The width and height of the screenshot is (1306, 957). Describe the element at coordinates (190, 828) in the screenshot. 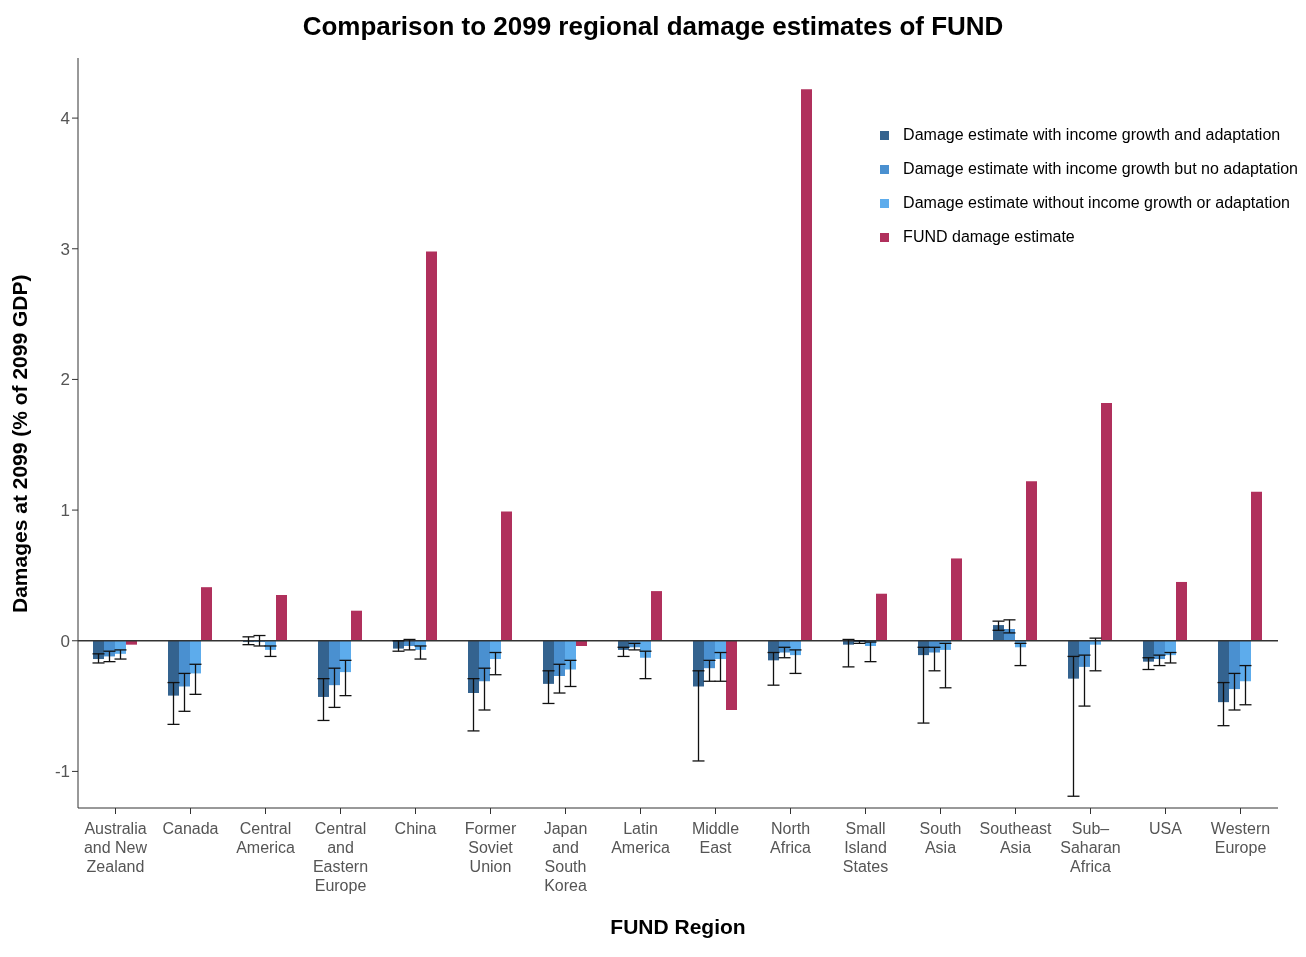

I see `x-tick-label: Canada` at that location.